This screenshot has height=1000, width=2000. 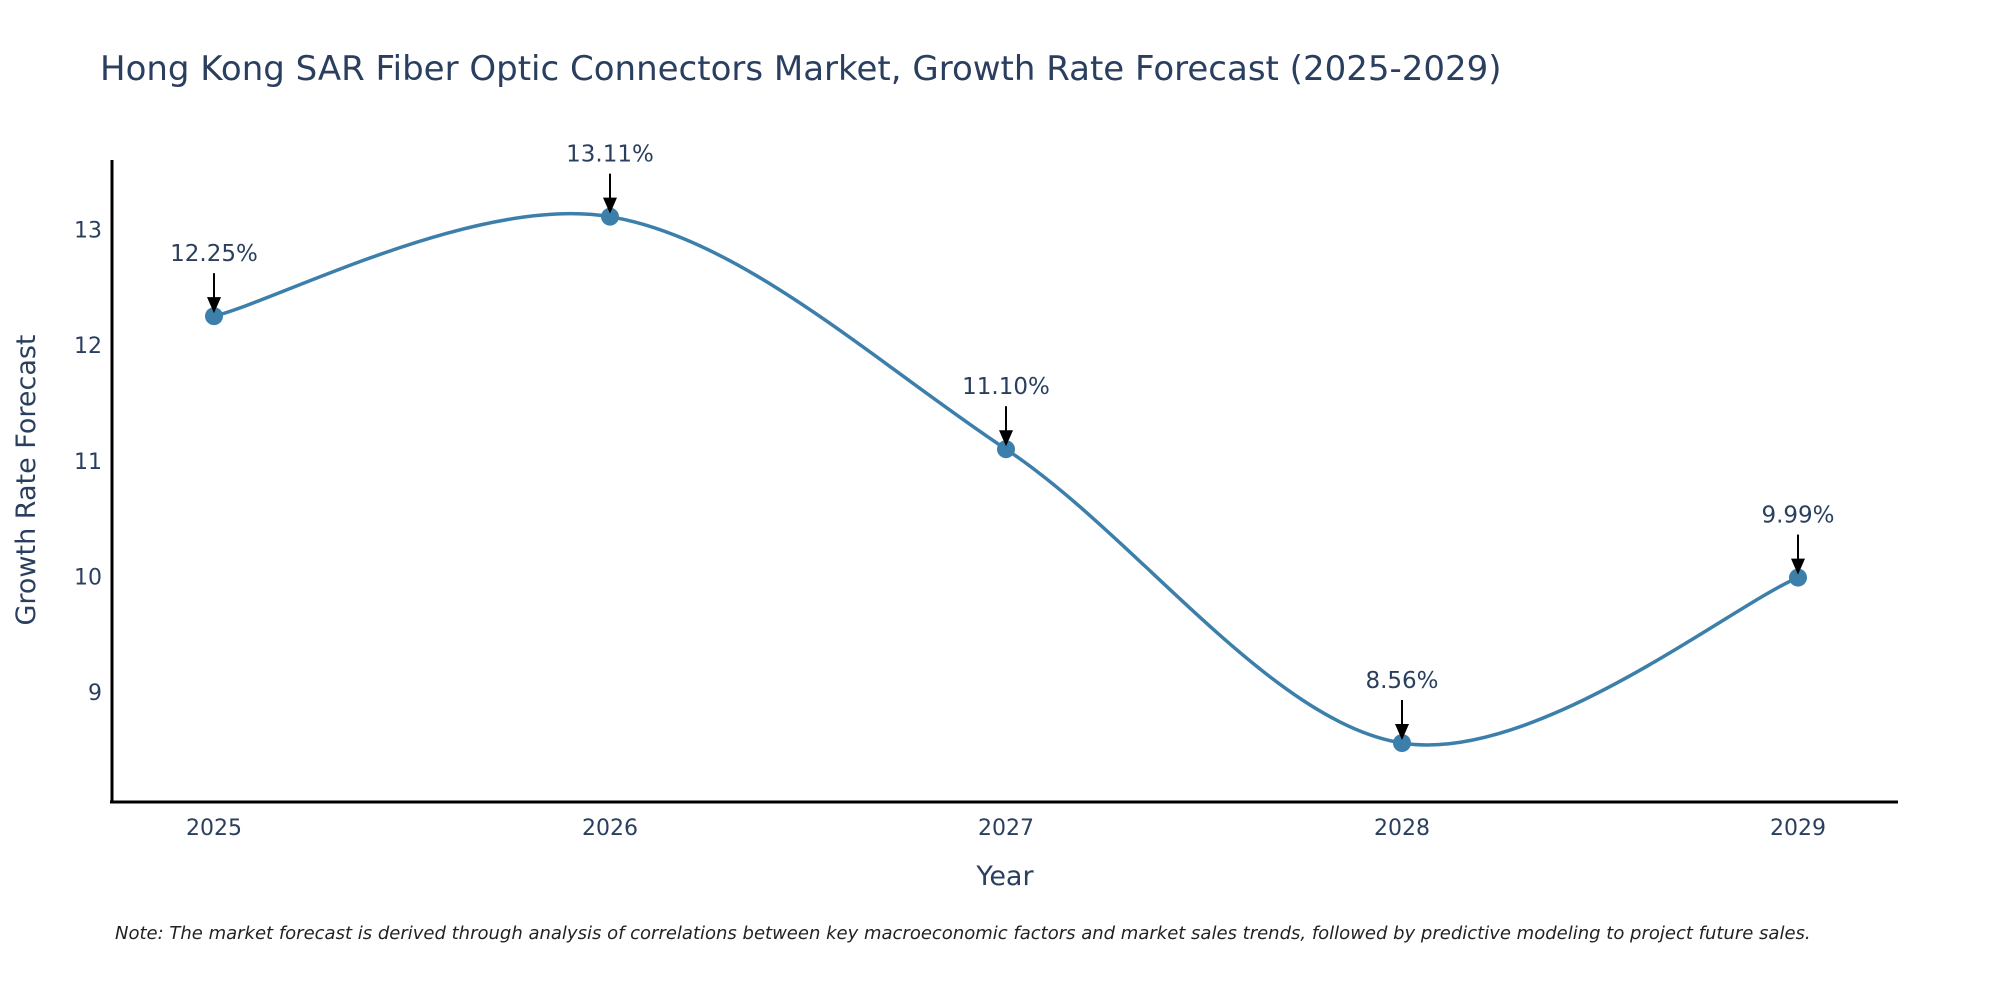 I want to click on data-label: 11.10%, so click(x=1006, y=387).